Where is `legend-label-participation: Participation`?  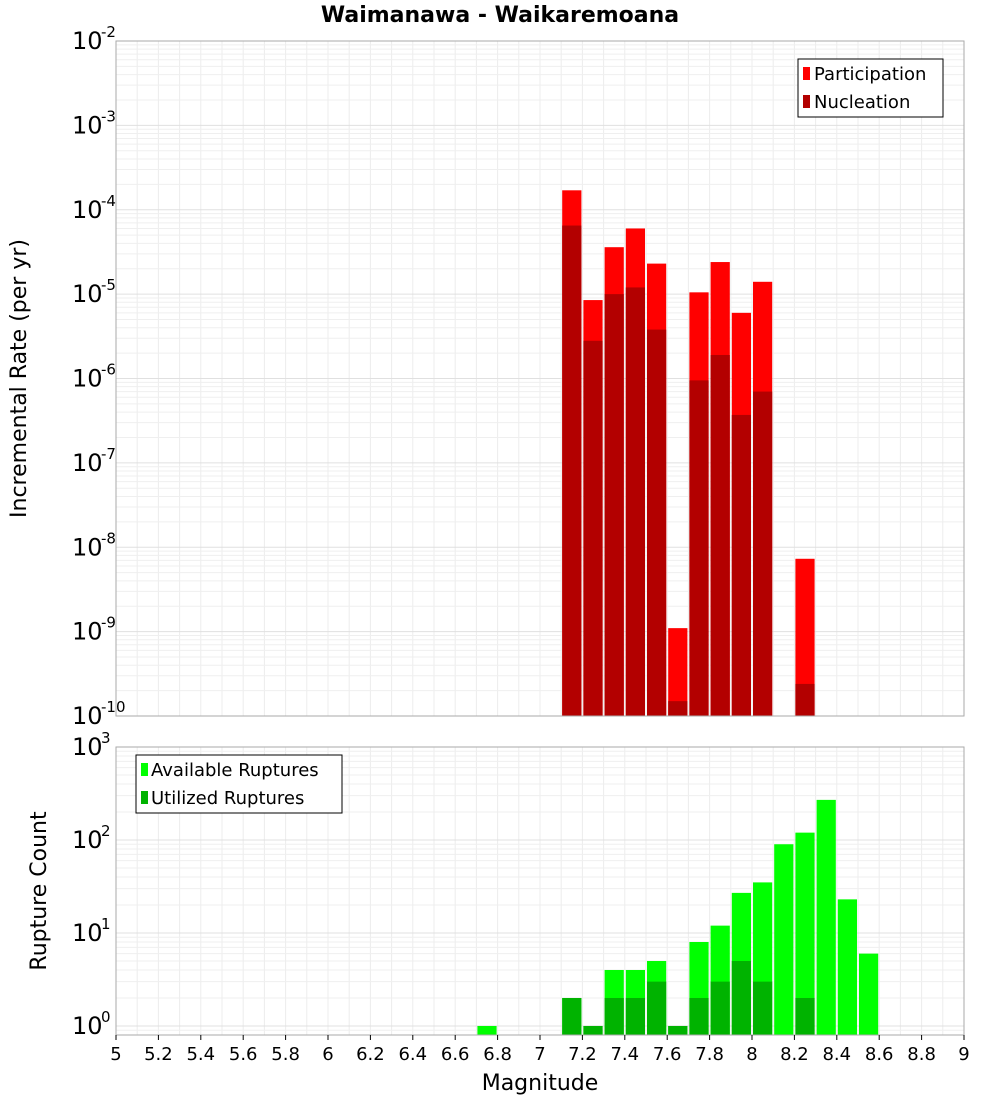
legend-label-participation: Participation is located at coordinates (870, 74).